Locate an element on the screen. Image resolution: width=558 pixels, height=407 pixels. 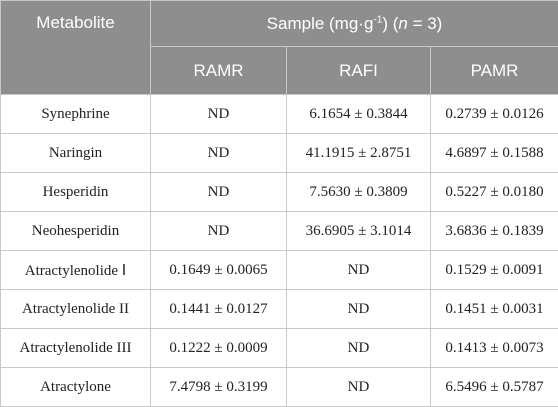
header-row-top: Metabolite Sample (mg·g-1) (n = 3) is located at coordinates (279, 24).